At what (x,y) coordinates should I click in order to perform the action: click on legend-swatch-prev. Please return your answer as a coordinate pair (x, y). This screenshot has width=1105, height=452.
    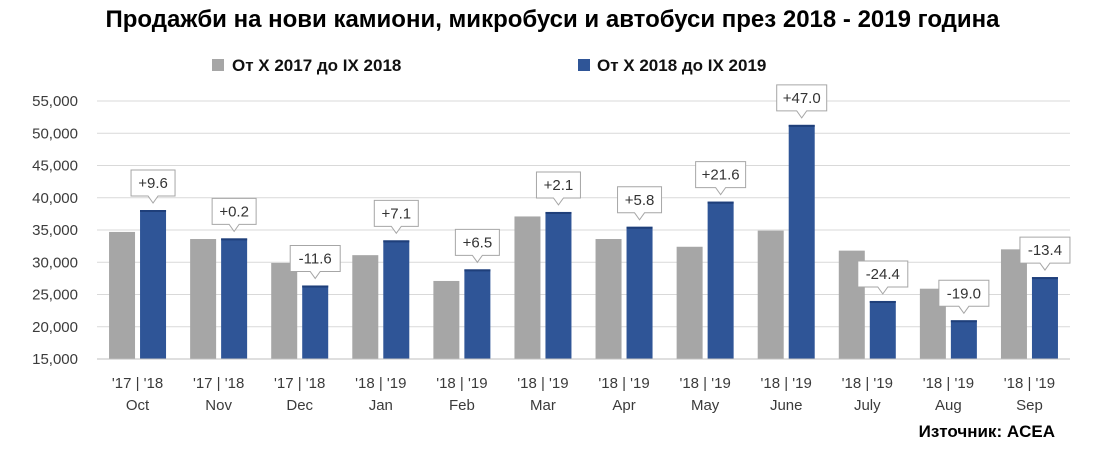
    Looking at the image, I should click on (218, 65).